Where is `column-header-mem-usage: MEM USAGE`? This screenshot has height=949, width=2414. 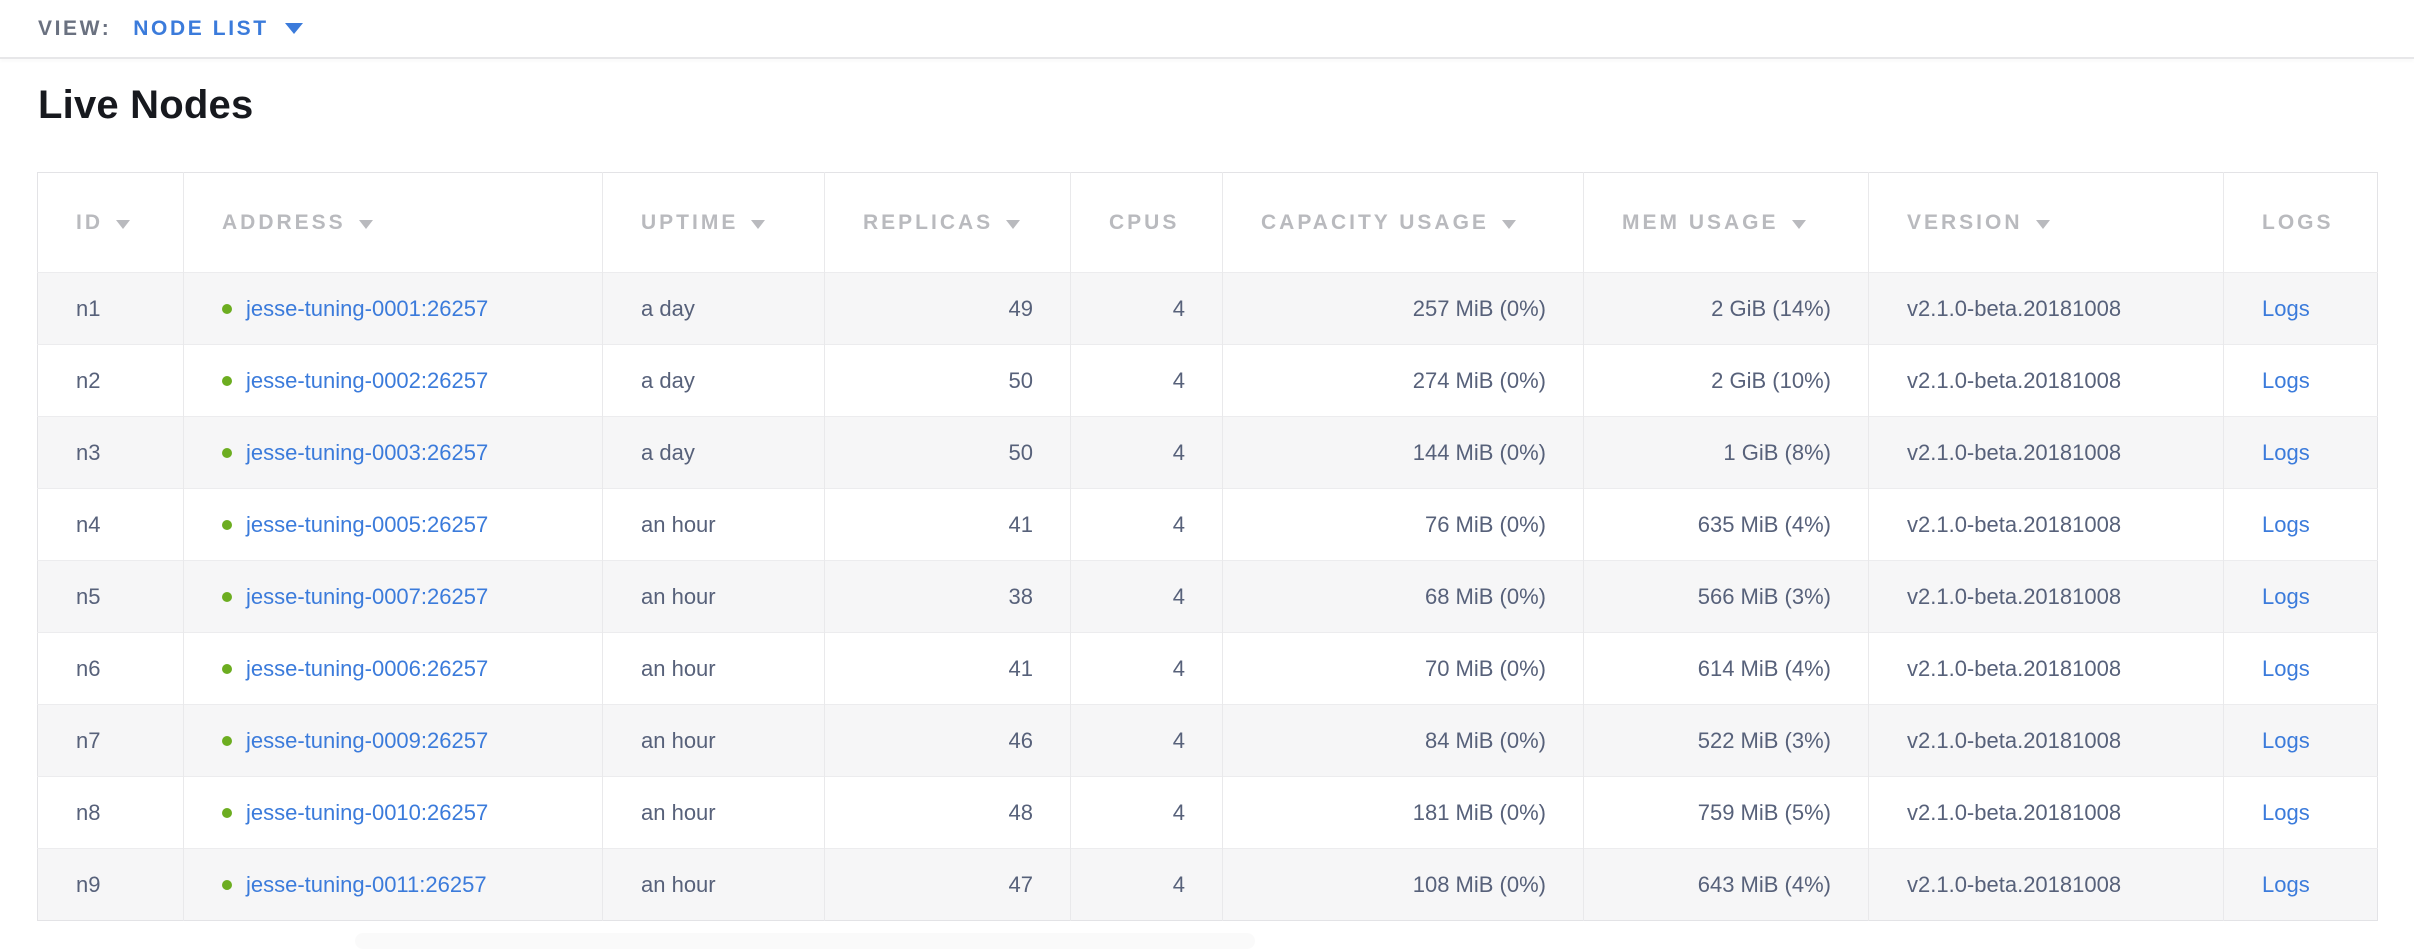 column-header-mem-usage: MEM USAGE is located at coordinates (1726, 222).